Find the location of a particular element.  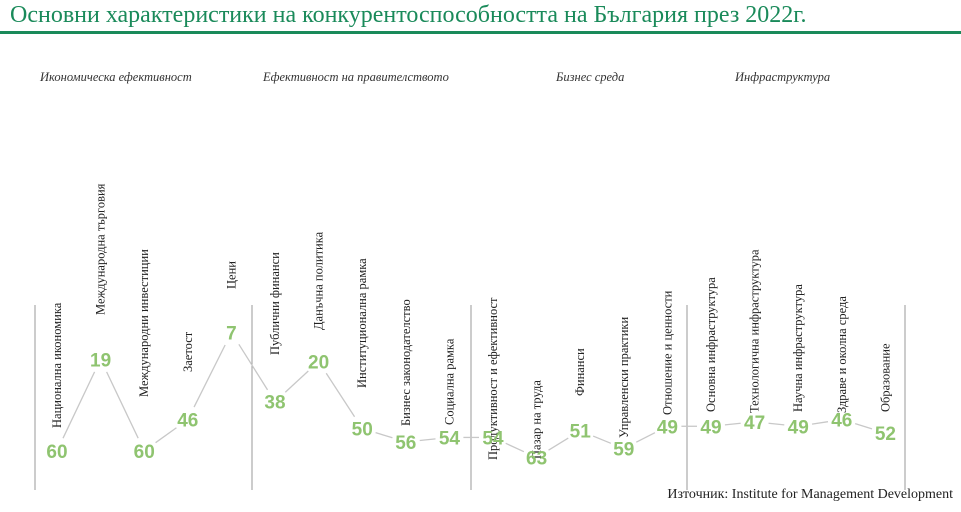

group-label: Инфраструктура is located at coordinates (782, 77).